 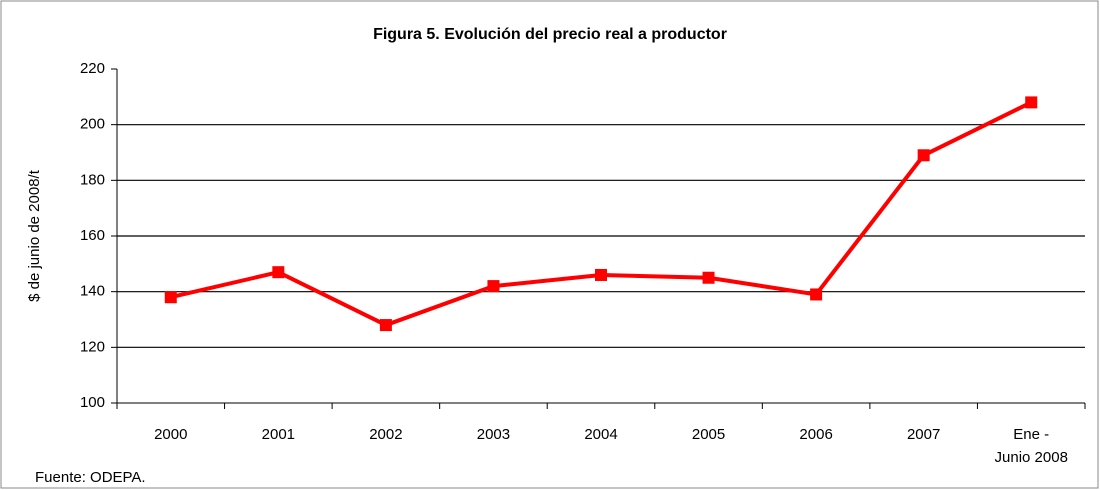 I want to click on y-tick-label: 160, so click(x=92, y=235).